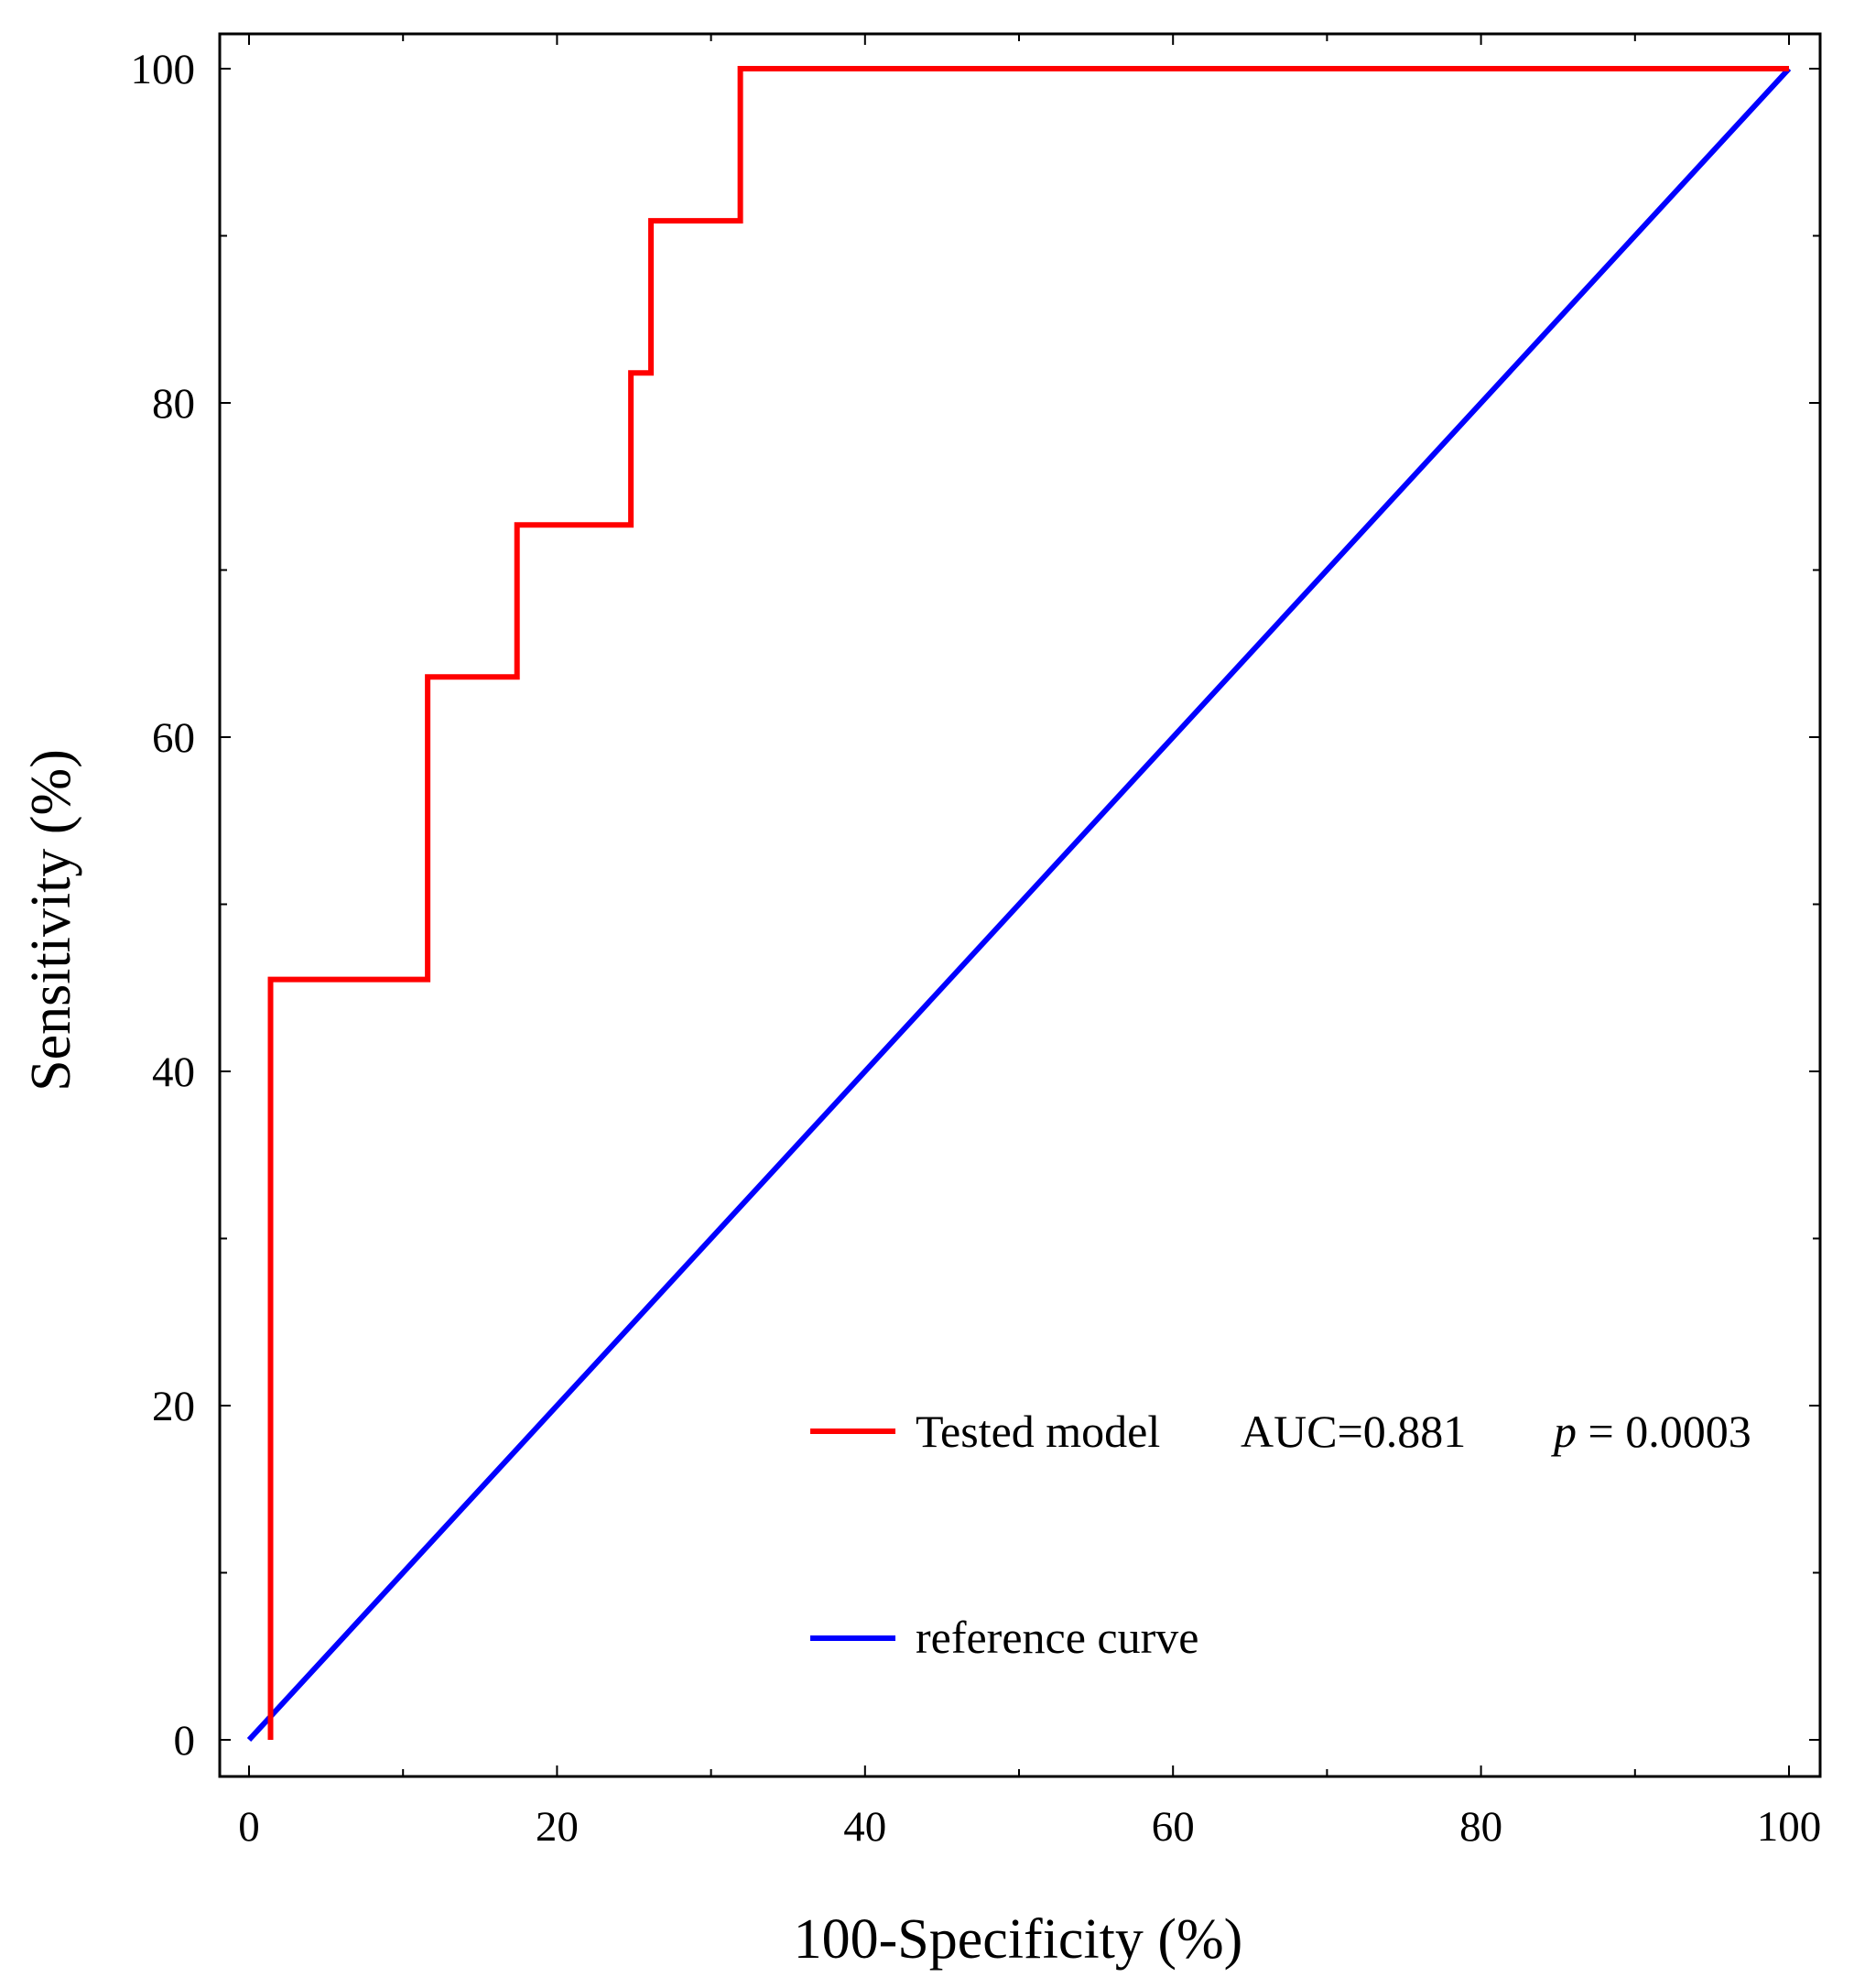 The image size is (1854, 1988). Describe the element at coordinates (173, 1406) in the screenshot. I see `y-tick-label: 20` at that location.